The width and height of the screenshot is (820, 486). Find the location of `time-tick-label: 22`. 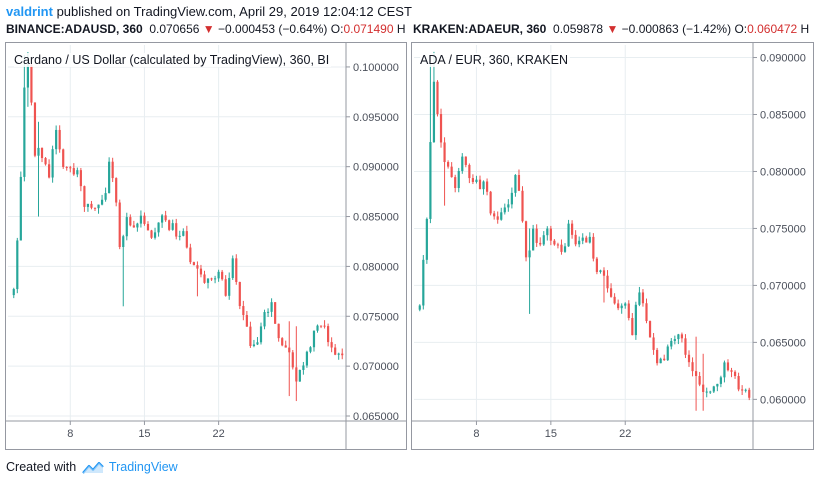

time-tick-label: 22 is located at coordinates (218, 434).